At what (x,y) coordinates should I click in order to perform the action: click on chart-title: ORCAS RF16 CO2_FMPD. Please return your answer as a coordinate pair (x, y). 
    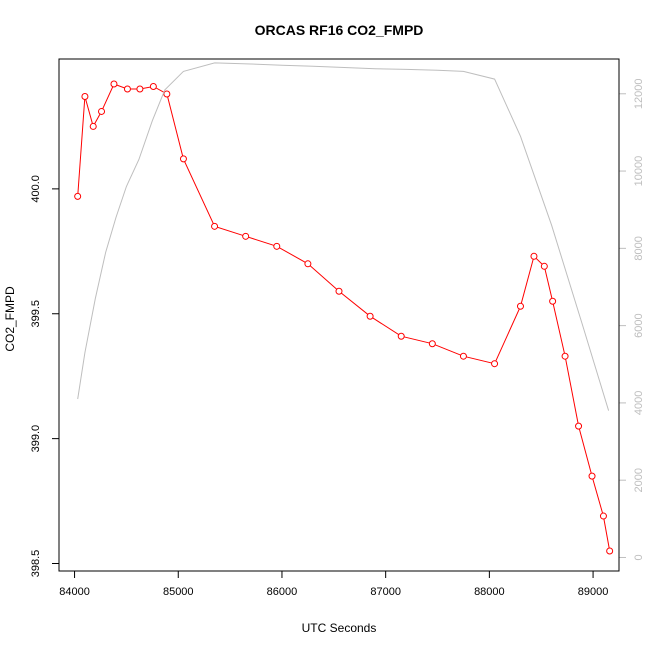
    Looking at the image, I should click on (339, 30).